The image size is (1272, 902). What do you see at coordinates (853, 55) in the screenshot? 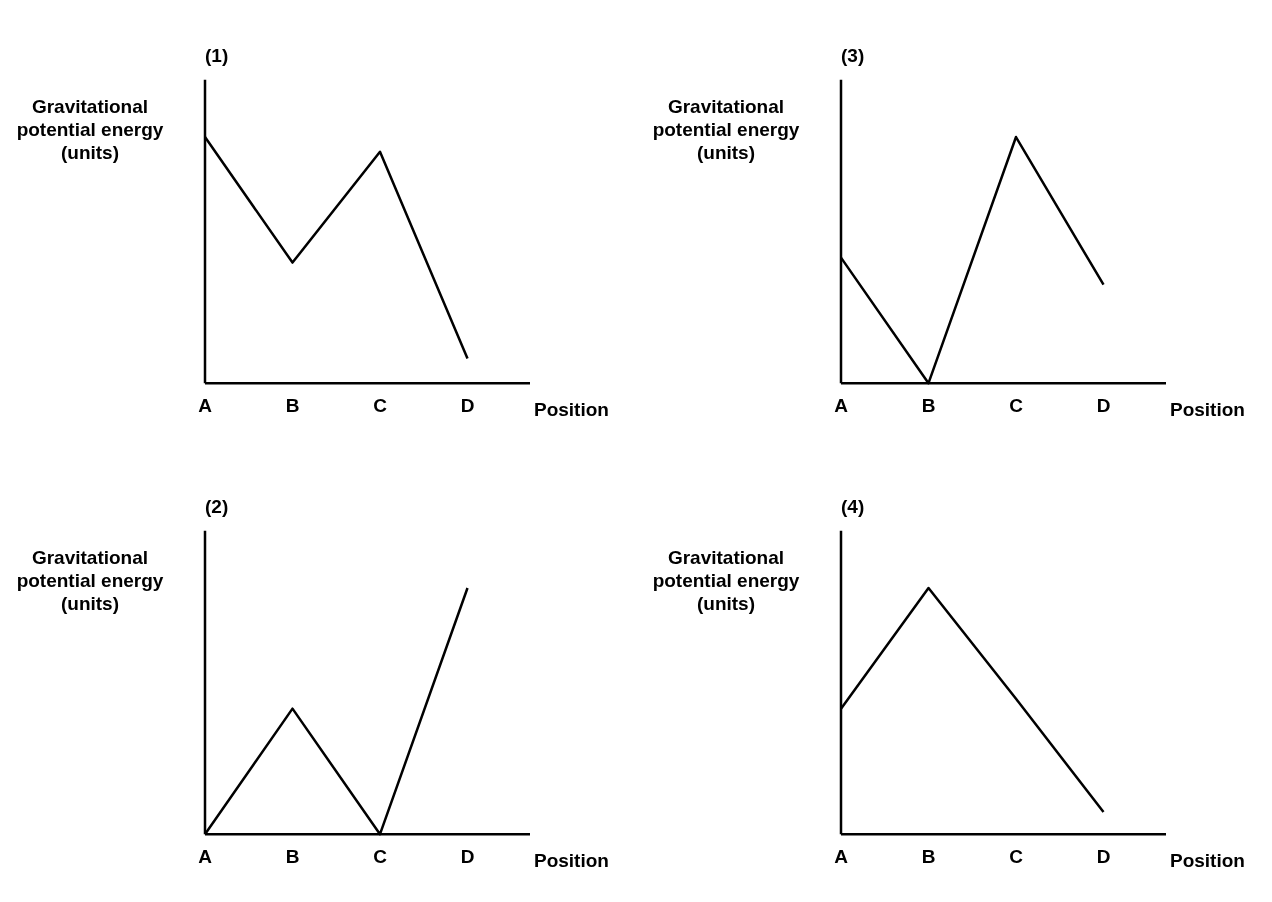
I see `chart-title: (3)` at bounding box center [853, 55].